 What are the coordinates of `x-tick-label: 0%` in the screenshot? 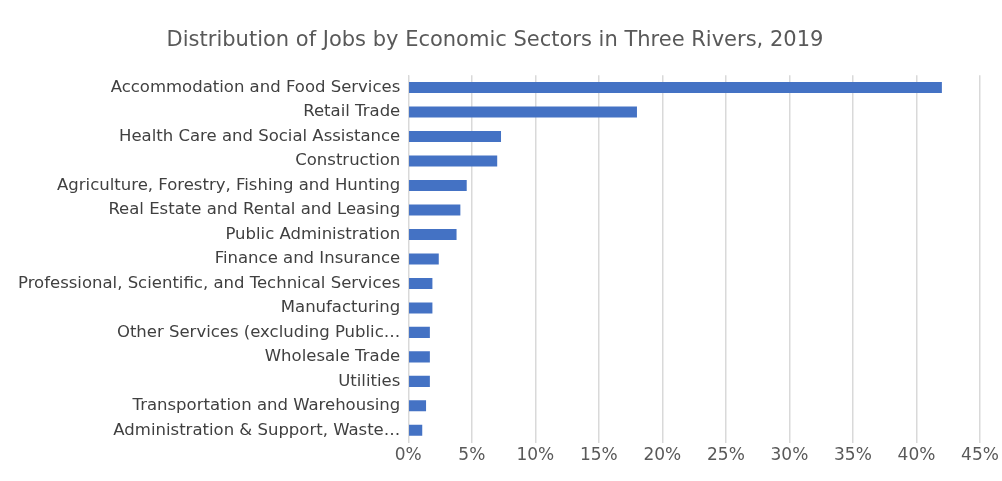 It's located at (408, 454).